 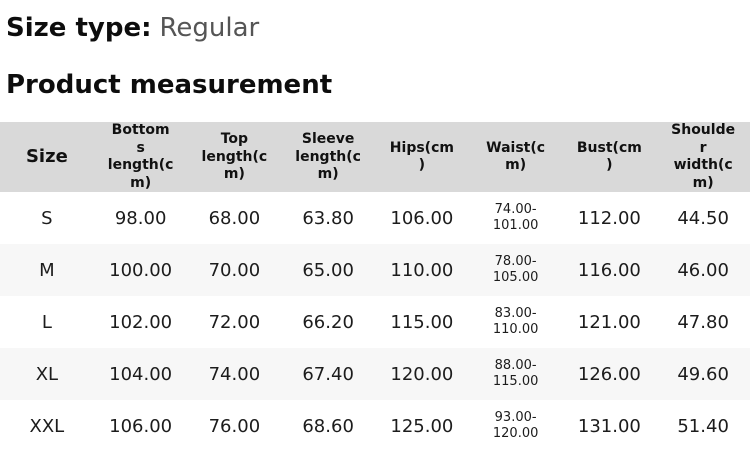 I want to click on cell-bottoms-length: 102.00, so click(x=141, y=322).